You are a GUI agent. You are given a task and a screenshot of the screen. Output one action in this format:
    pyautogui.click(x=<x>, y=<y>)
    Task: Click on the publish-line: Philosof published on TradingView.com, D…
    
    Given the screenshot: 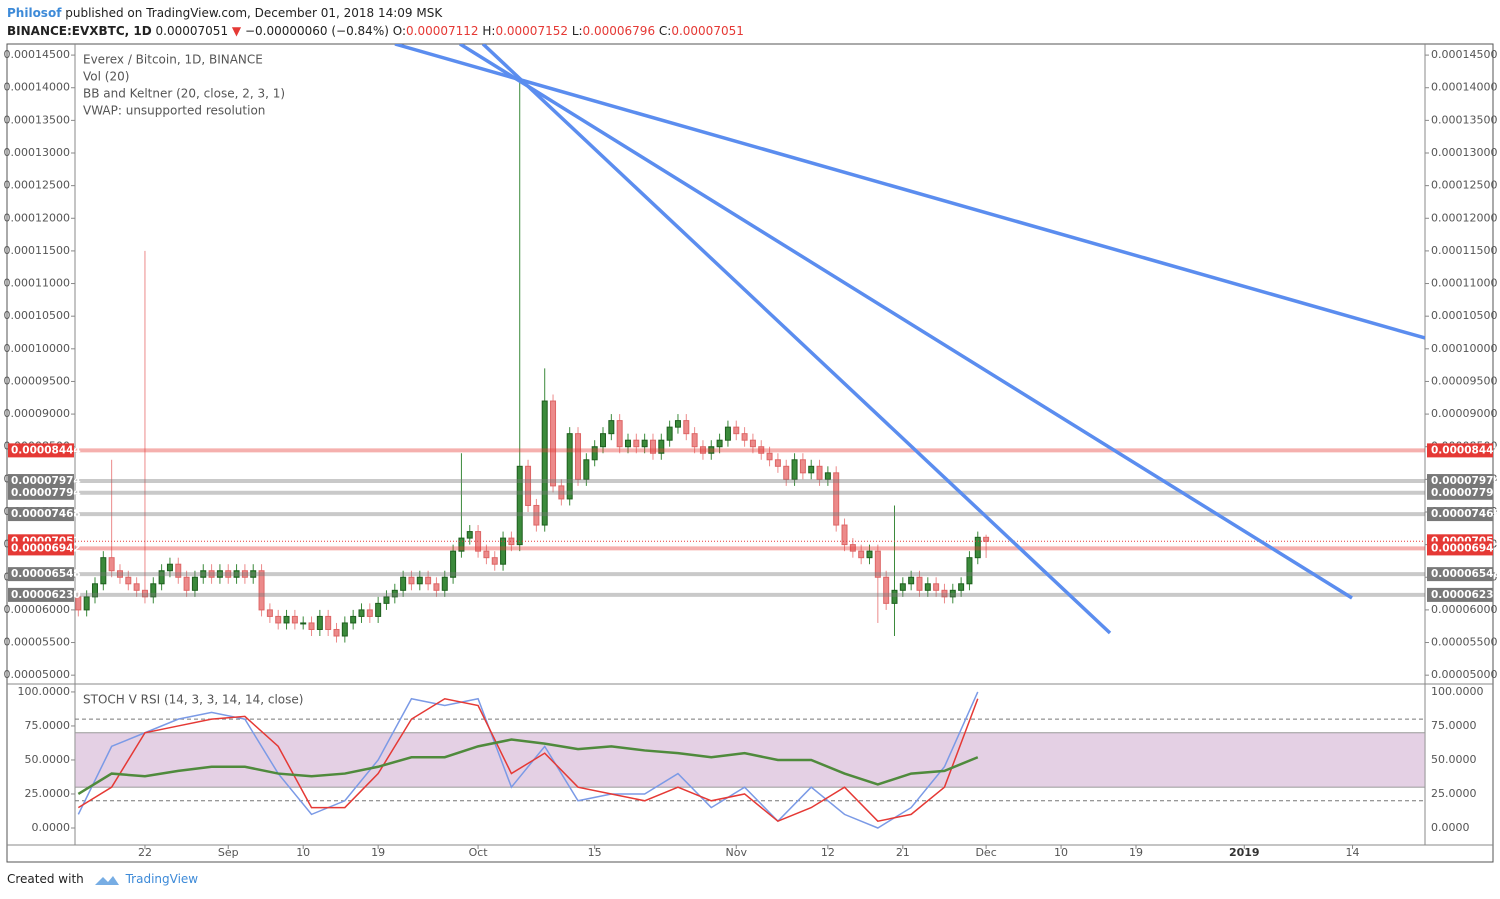 What is the action you would take?
    pyautogui.click(x=375, y=13)
    